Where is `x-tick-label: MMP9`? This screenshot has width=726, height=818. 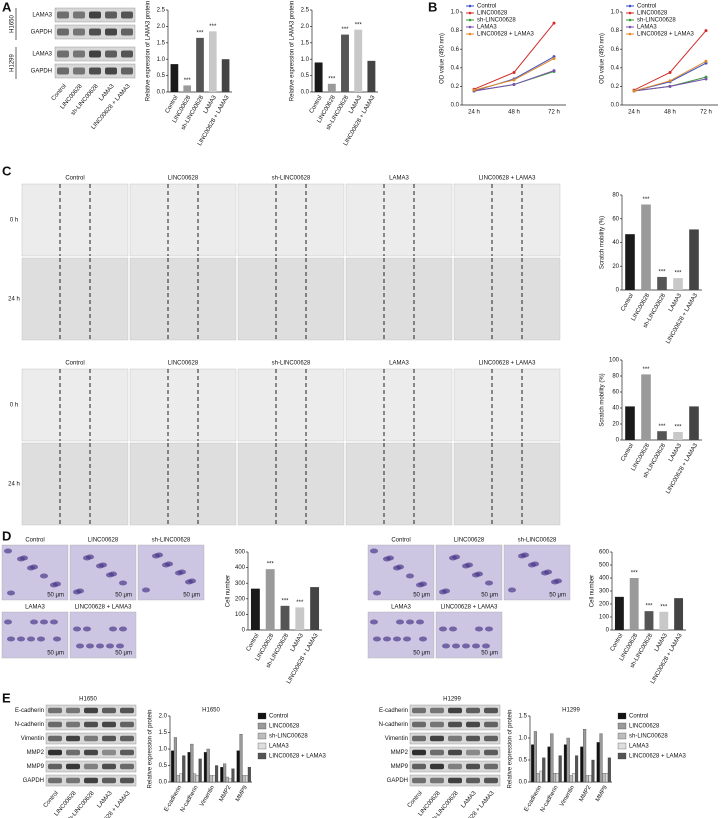 x-tick-label: MMP9 is located at coordinates (602, 793).